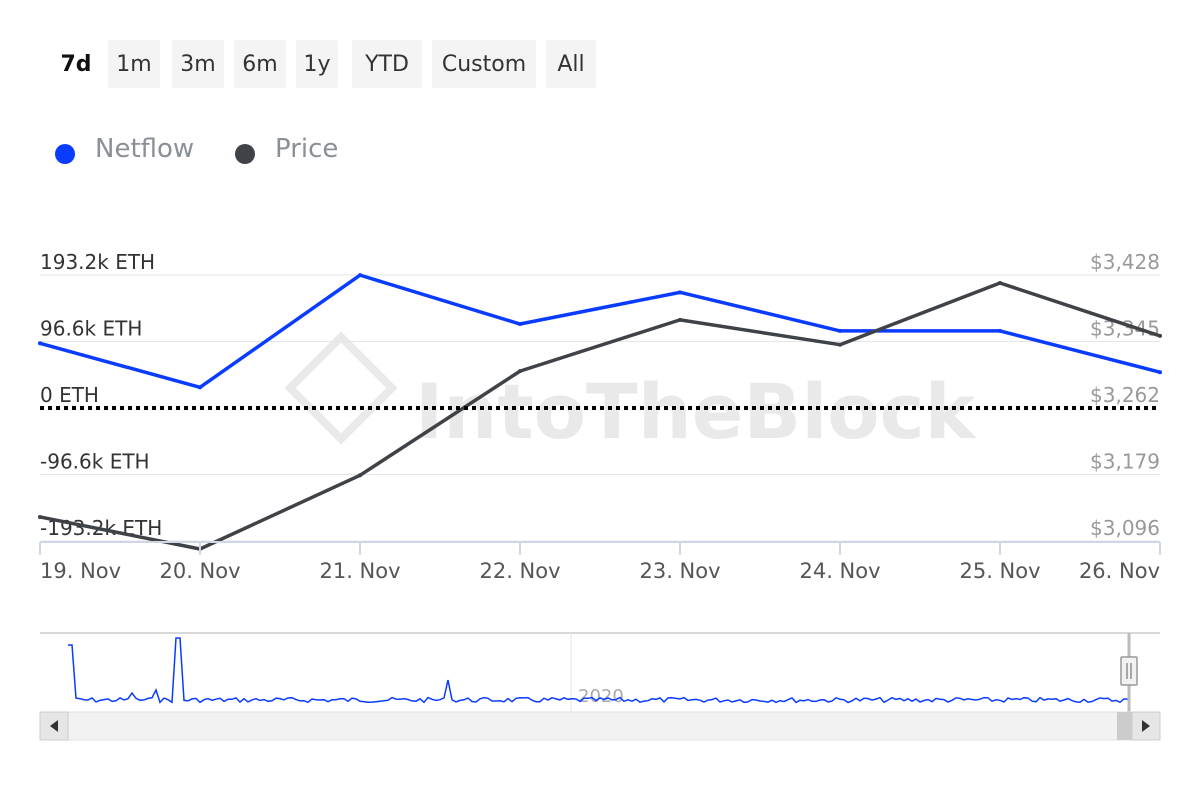 Image resolution: width=1200 pixels, height=800 pixels. I want to click on range-button-1m: 1m, so click(134, 64).